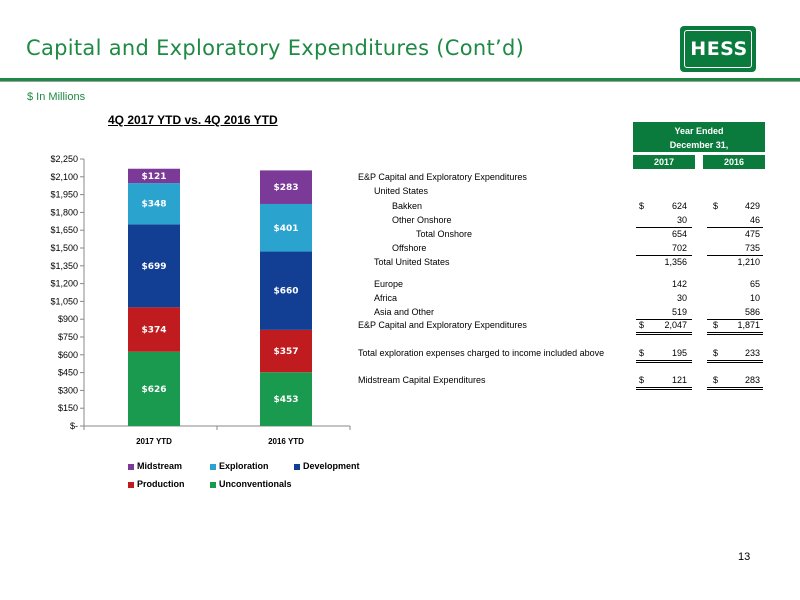 Image resolution: width=800 pixels, height=600 pixels. I want to click on page-number: 13, so click(744, 557).